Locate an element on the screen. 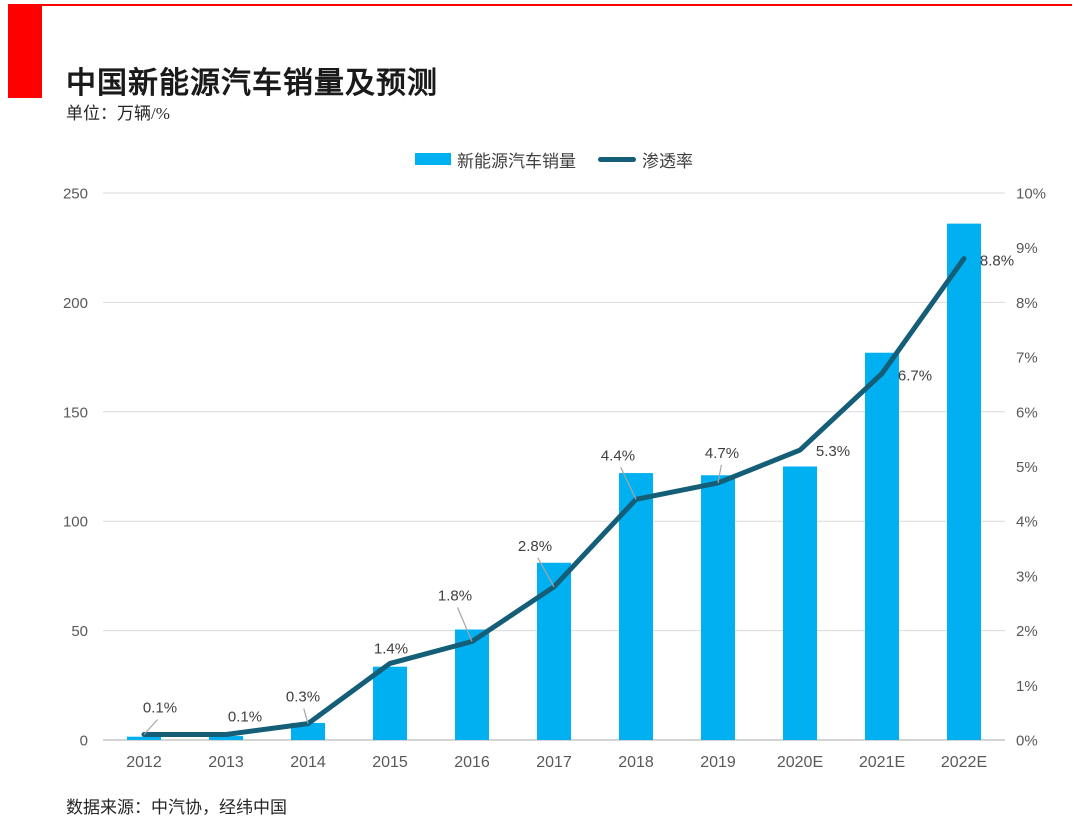  x-axis-label-2014: 2014 is located at coordinates (308, 762).